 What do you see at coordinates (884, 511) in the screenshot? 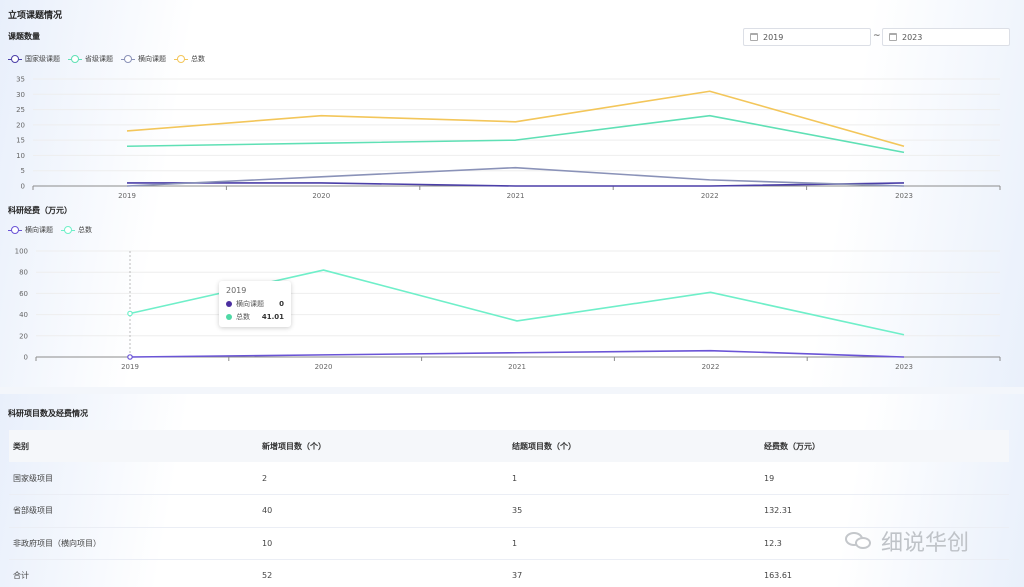
I see `table-cell: 132.31` at bounding box center [884, 511].